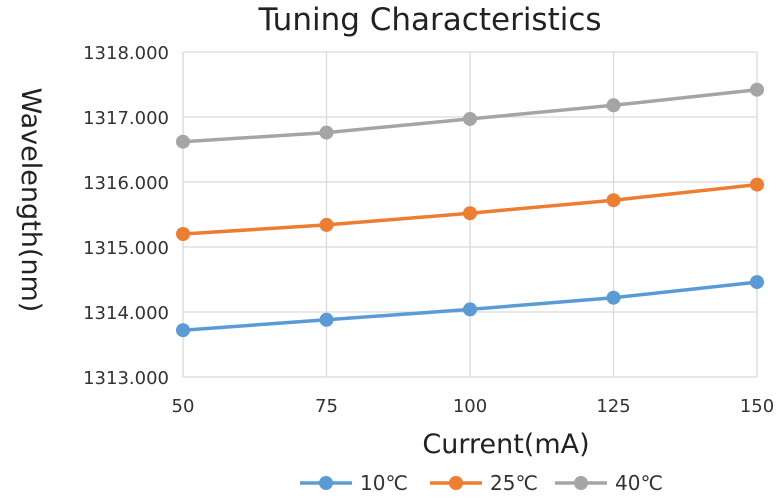 This screenshot has height=500, width=778. I want to click on y-axis-label: Wavelength(nm), so click(30, 200).